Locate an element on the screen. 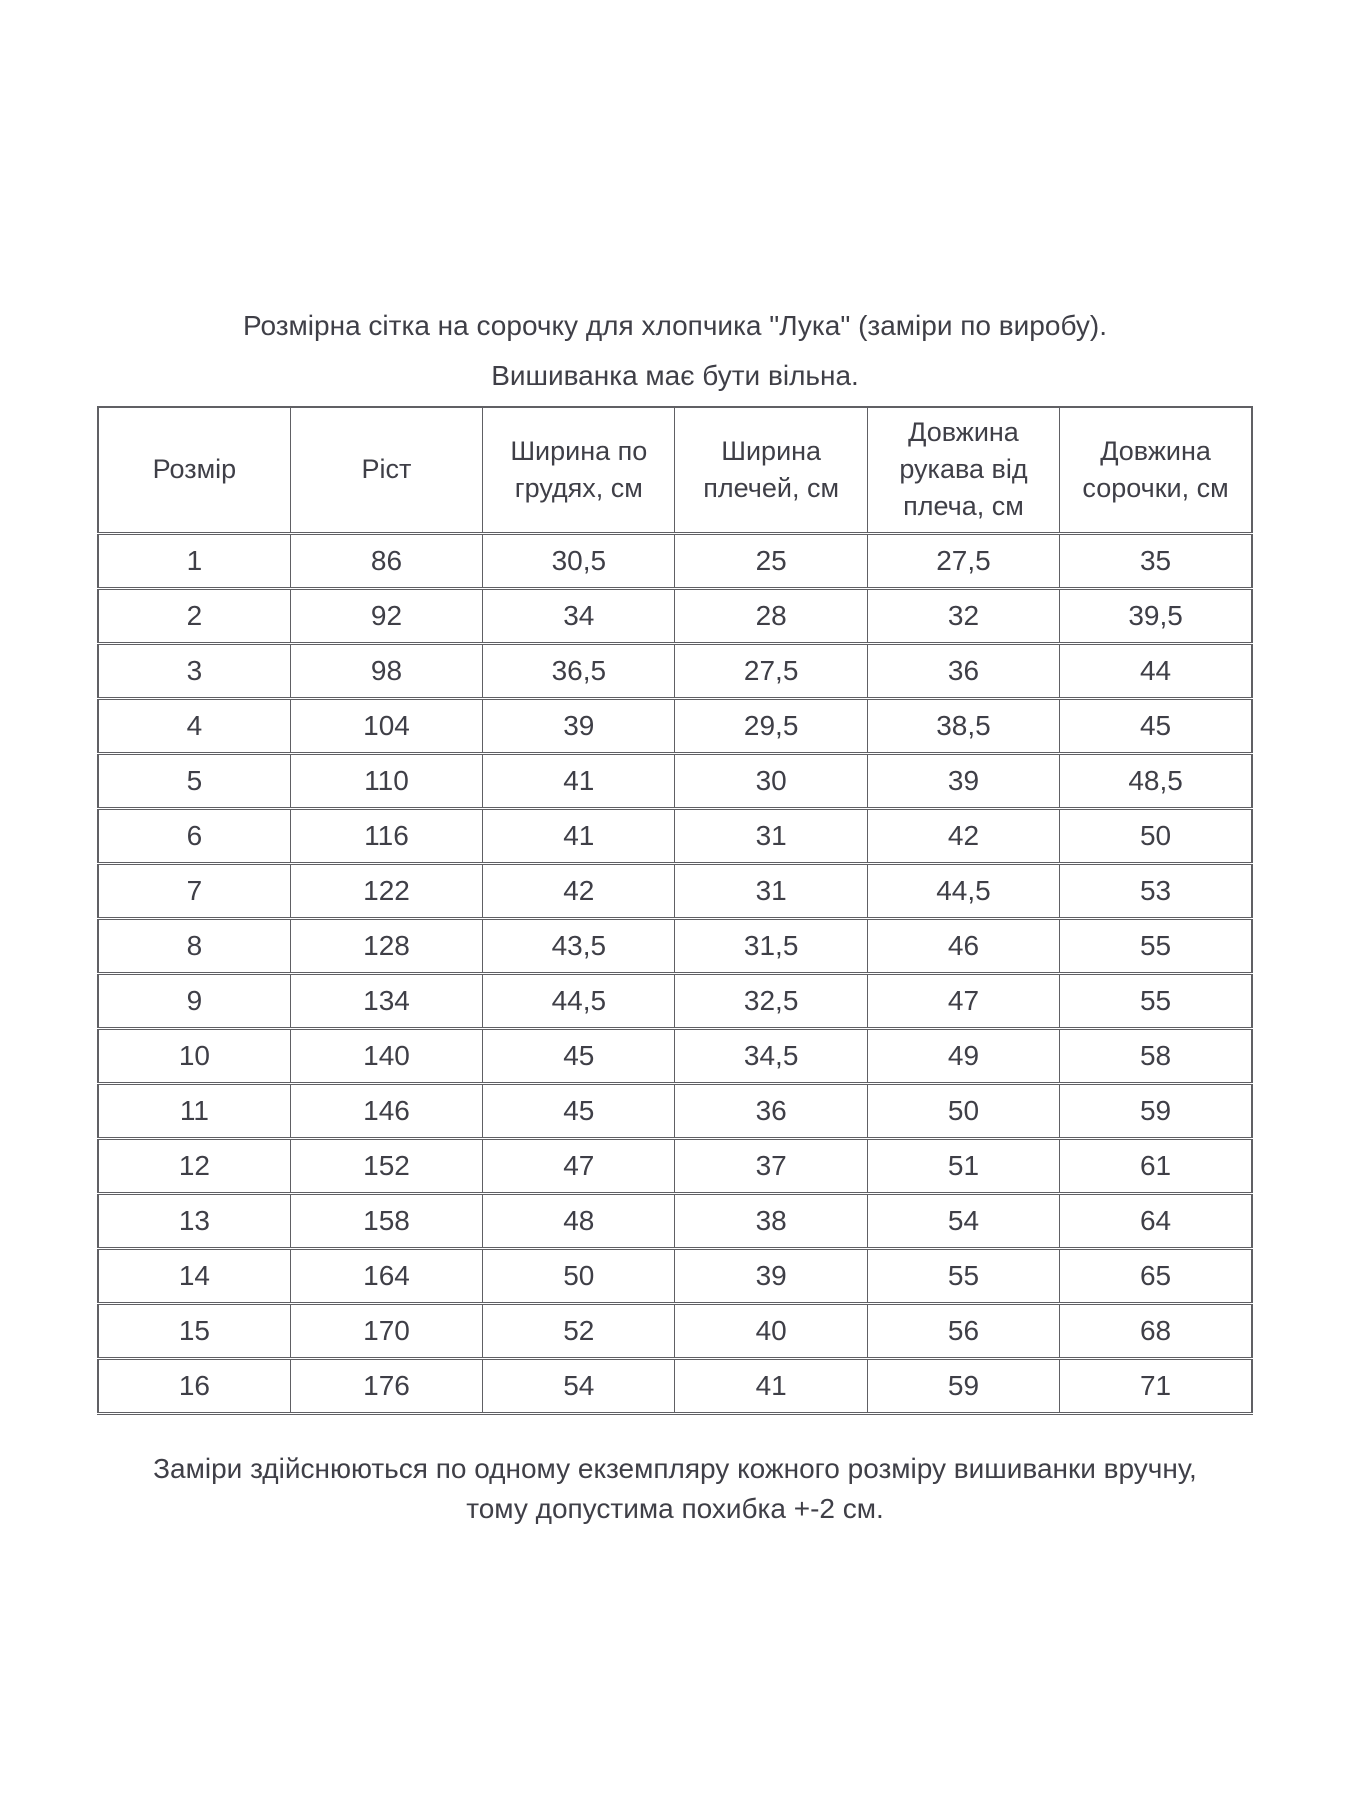 The image size is (1350, 1800). table-cell: 13 is located at coordinates (194, 1221).